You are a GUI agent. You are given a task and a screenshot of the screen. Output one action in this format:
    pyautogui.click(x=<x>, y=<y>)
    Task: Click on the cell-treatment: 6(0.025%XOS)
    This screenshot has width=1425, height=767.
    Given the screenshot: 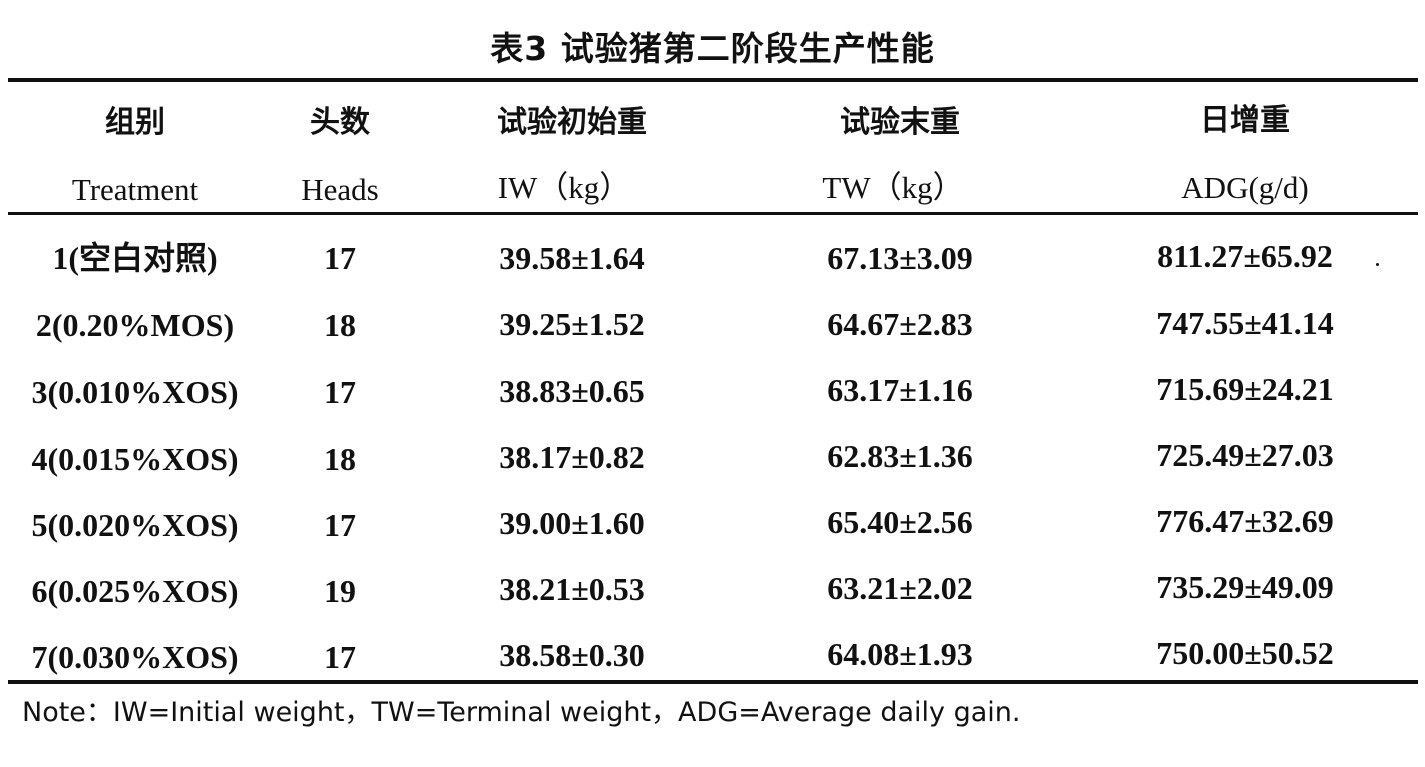 What is the action you would take?
    pyautogui.click(x=135, y=591)
    